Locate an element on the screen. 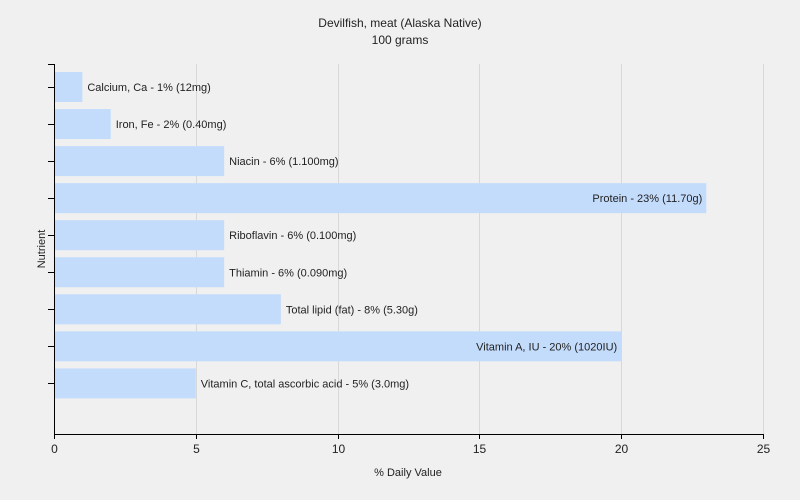 The image size is (800, 500). x-tick-label-0: 0 is located at coordinates (54, 449).